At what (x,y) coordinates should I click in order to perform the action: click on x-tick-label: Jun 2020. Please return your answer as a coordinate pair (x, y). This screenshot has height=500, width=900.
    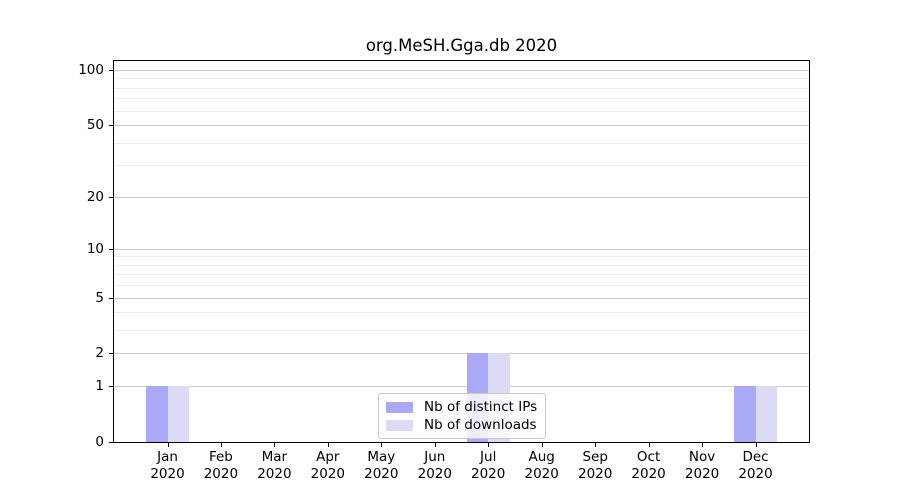
    Looking at the image, I should click on (434, 465).